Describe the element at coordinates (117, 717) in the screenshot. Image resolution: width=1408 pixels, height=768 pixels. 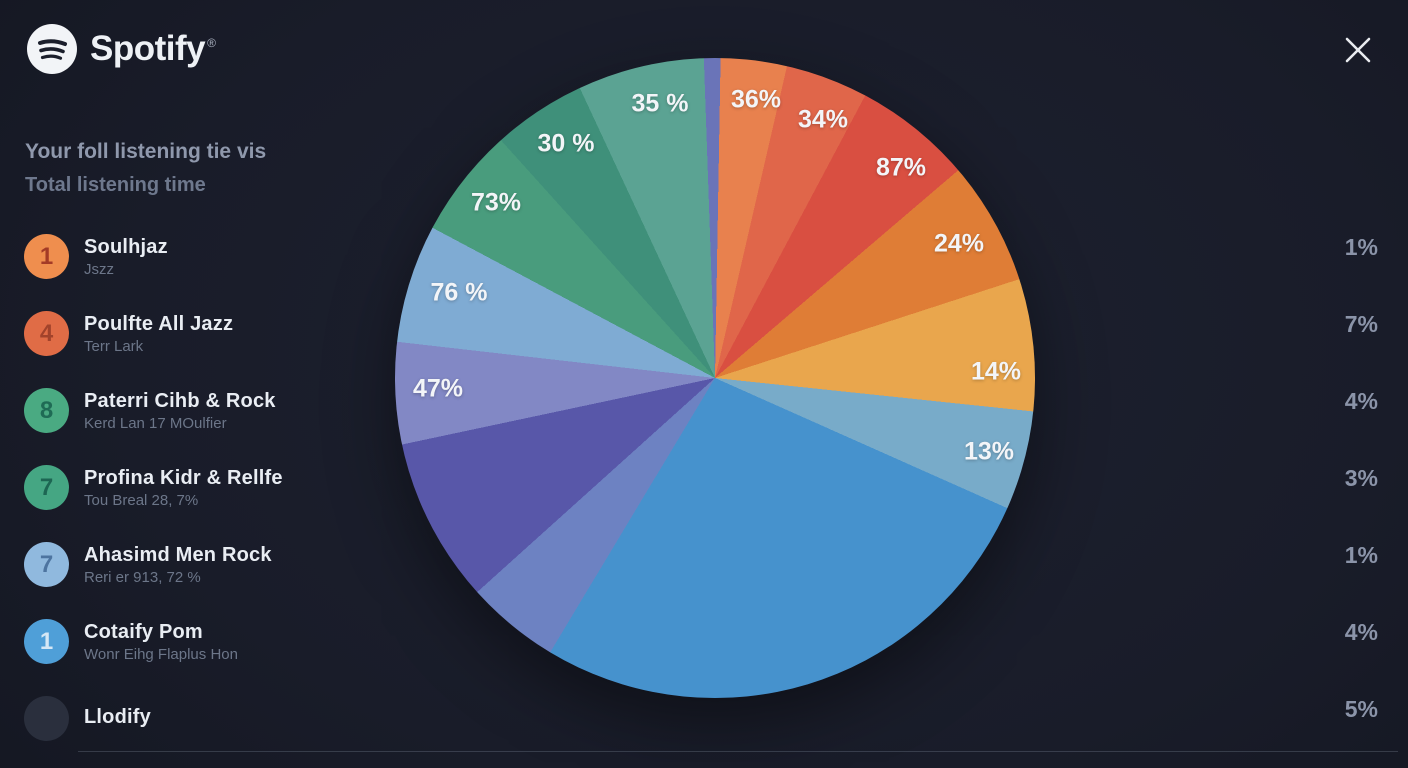
I see `item-title: Llodify` at that location.